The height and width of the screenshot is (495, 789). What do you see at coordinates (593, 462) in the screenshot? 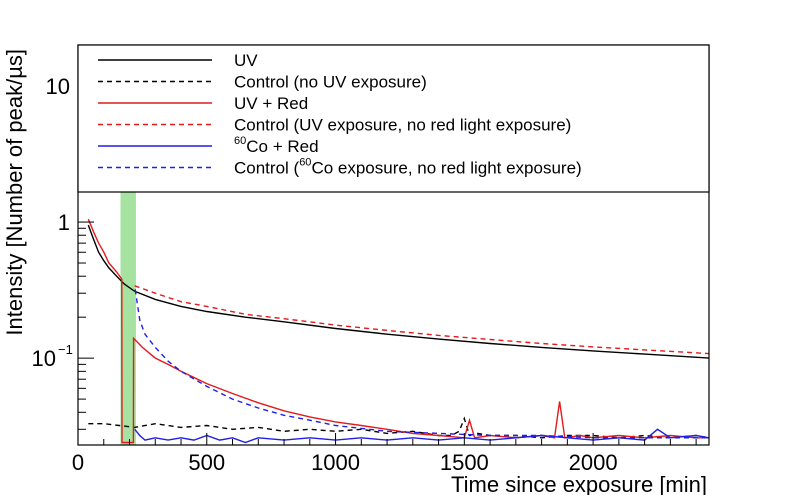
I see `x-tick-label: 2000` at bounding box center [593, 462].